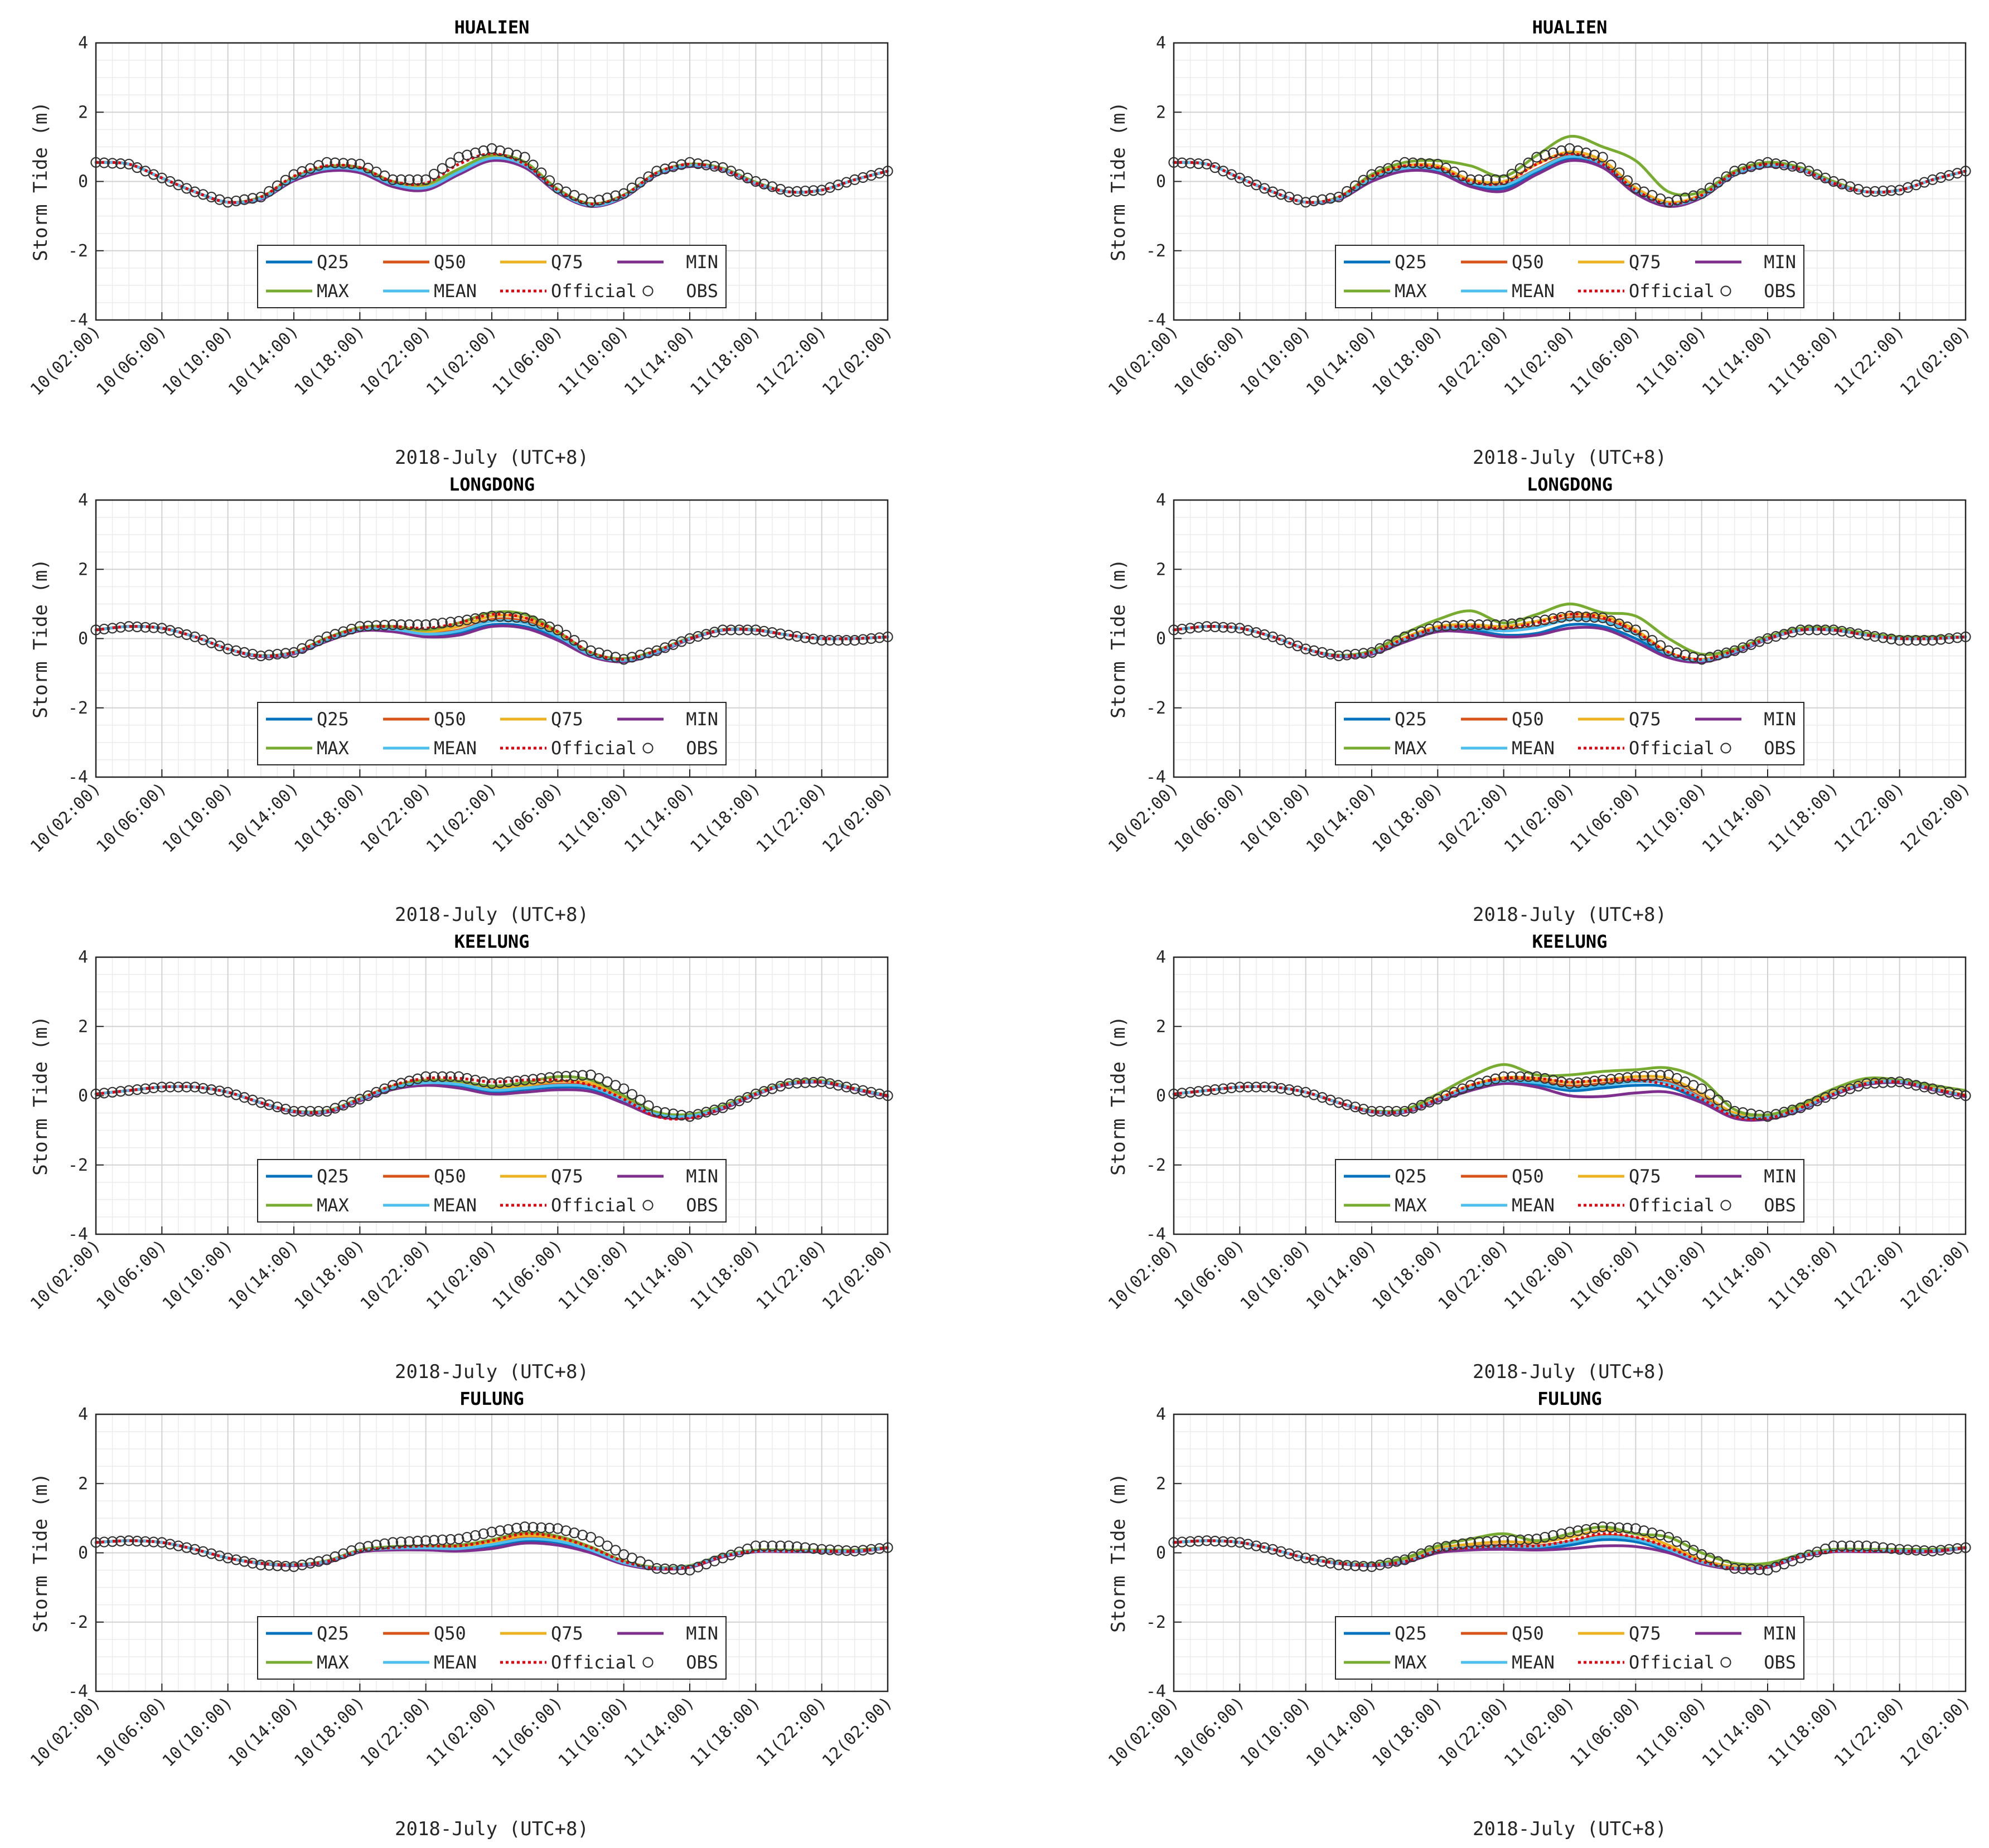 Image resolution: width=1989 pixels, height=1848 pixels. What do you see at coordinates (492, 1191) in the screenshot?
I see `legend-box` at bounding box center [492, 1191].